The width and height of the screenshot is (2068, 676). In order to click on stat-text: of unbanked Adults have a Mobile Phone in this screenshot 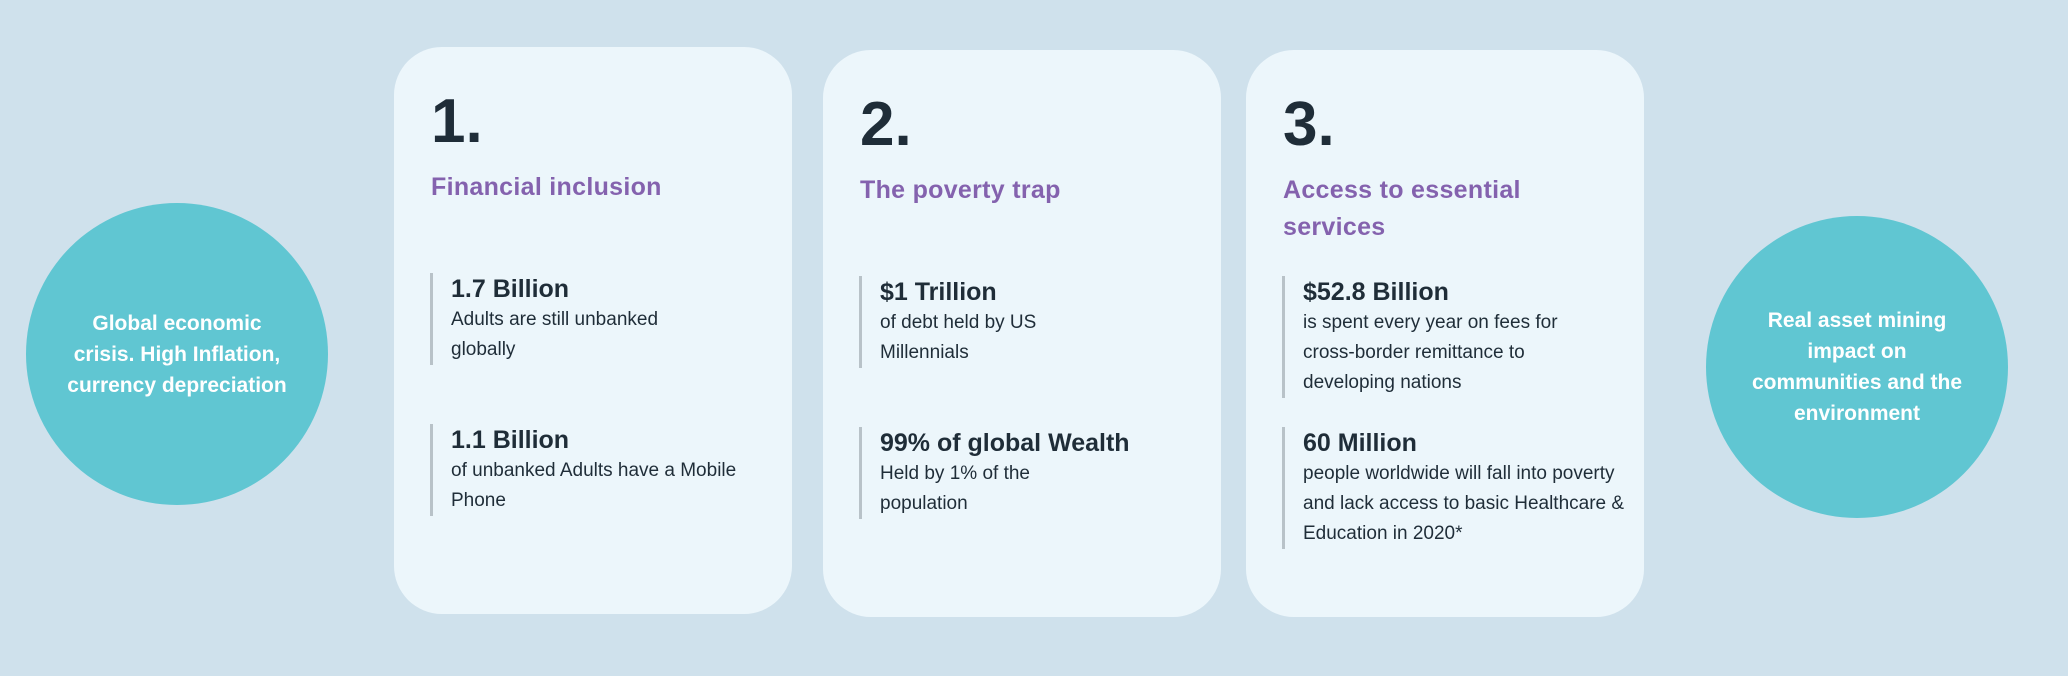, I will do `click(594, 485)`.